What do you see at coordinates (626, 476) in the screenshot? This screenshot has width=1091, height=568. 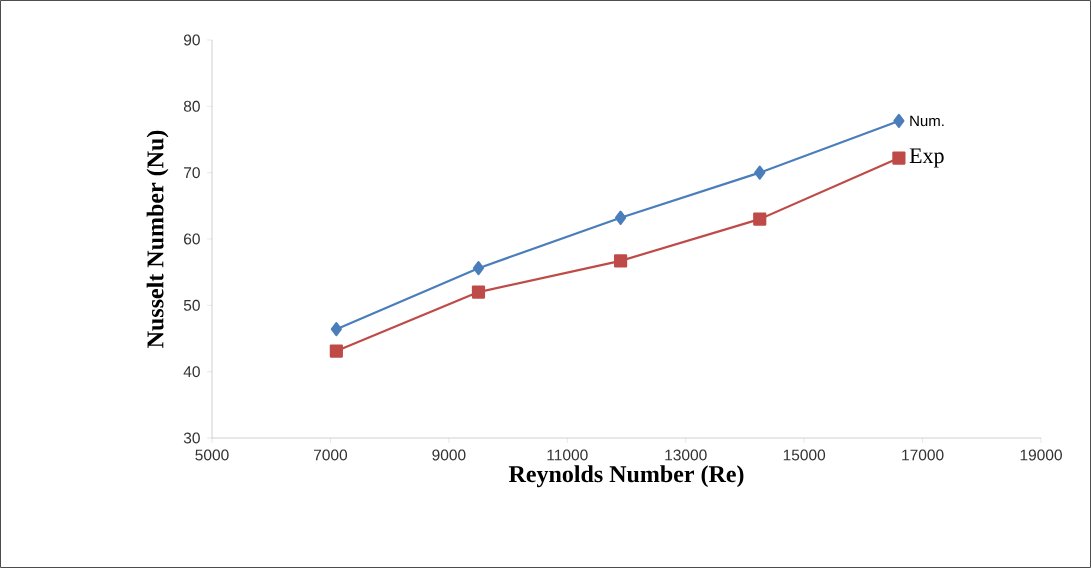 I see `x-axis-title: Reynolds Number (Re)` at bounding box center [626, 476].